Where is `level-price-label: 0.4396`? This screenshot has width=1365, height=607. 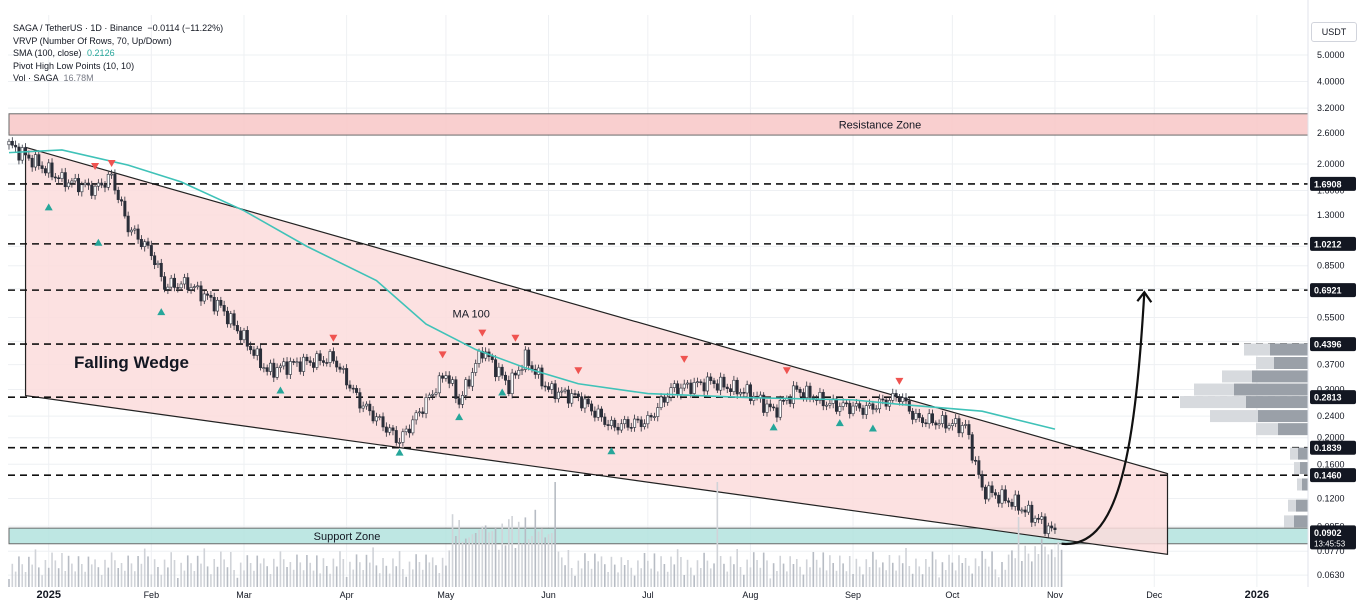 level-price-label: 0.4396 is located at coordinates (1328, 345).